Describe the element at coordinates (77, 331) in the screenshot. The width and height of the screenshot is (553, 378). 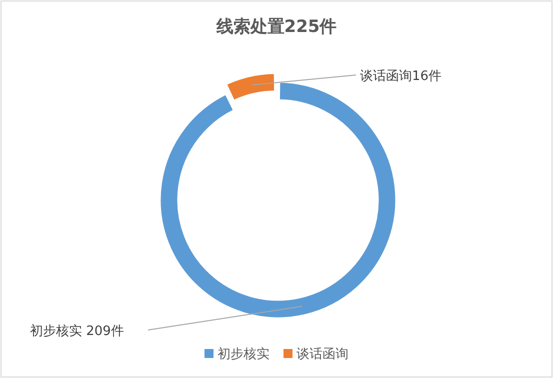
I see `data-label: 初步核实 209件` at that location.